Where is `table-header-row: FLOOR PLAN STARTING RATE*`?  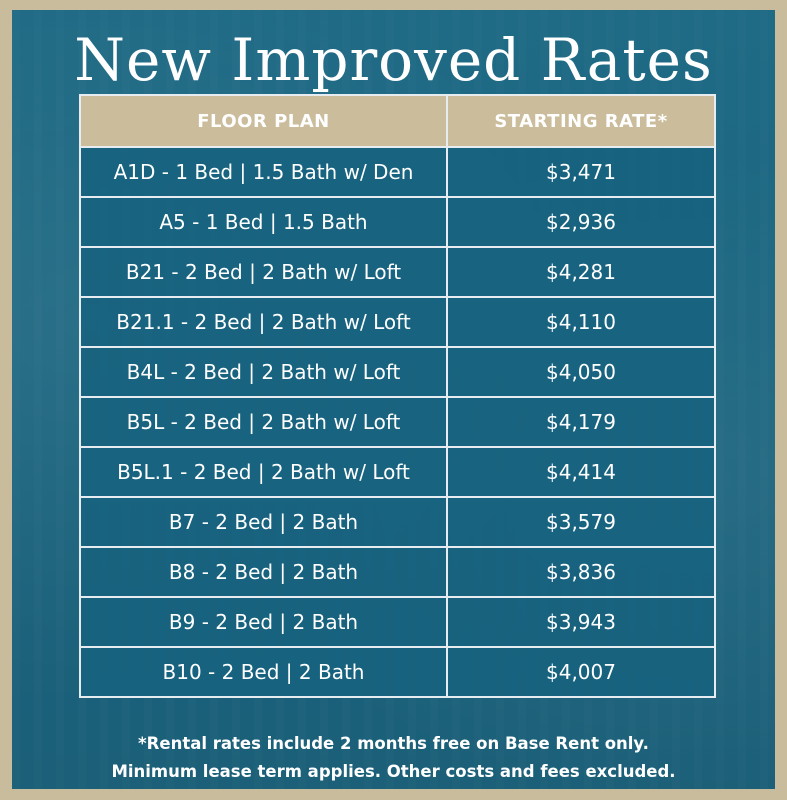
table-header-row: FLOOR PLAN STARTING RATE* is located at coordinates (397, 121).